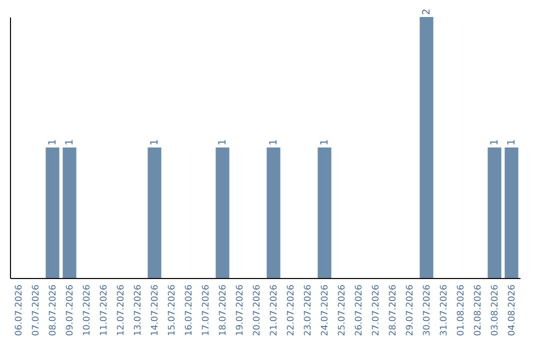 This screenshot has width=540, height=340. What do you see at coordinates (189, 310) in the screenshot?
I see `x-tick-label: 16.07.2026` at bounding box center [189, 310].